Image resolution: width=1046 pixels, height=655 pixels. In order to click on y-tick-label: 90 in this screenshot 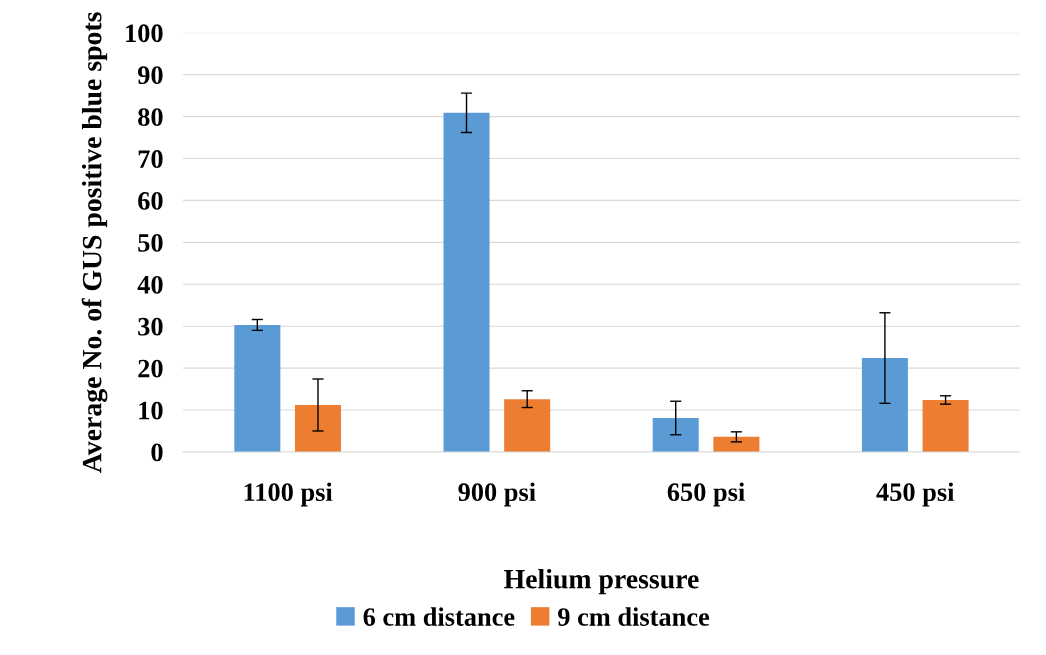, I will do `click(150, 75)`.